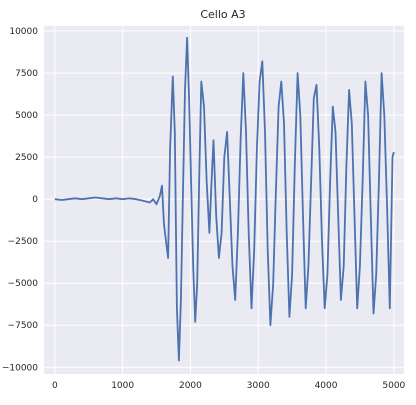  I want to click on x-tick-label: 0, so click(55, 386).